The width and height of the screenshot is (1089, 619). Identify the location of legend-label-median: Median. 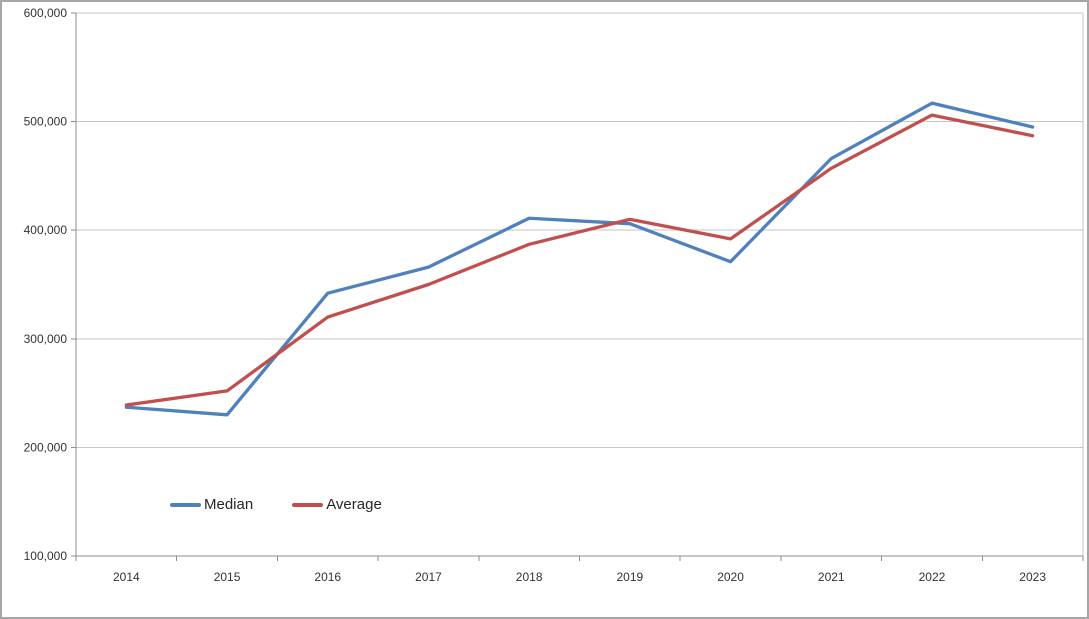
(229, 504).